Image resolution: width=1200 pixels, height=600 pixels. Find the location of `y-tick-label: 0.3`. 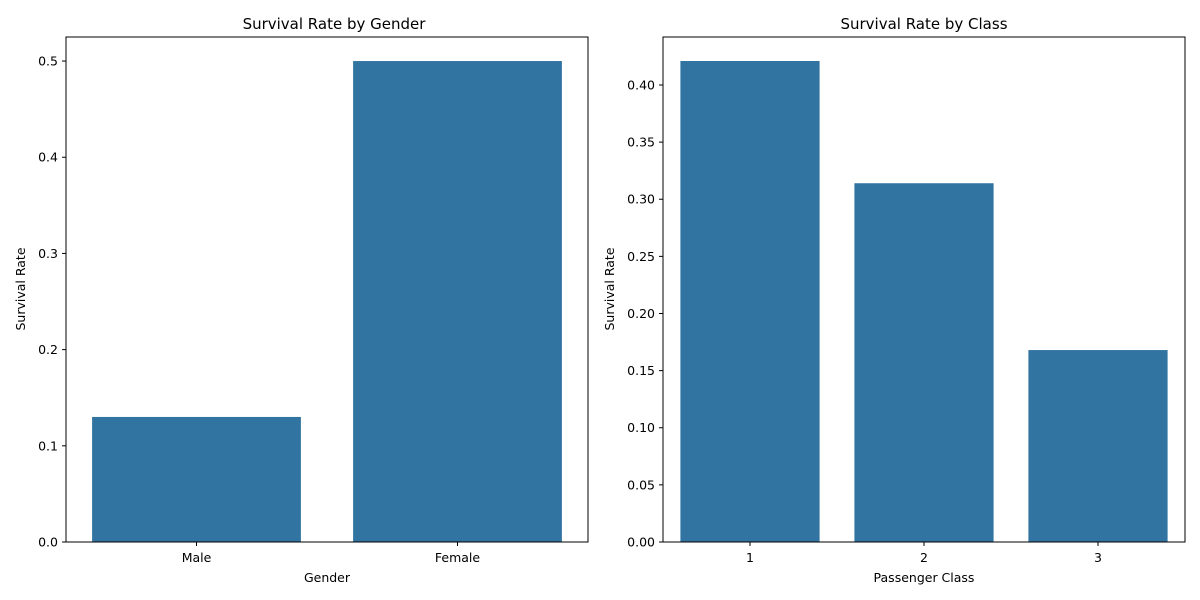

y-tick-label: 0.3 is located at coordinates (48, 253).